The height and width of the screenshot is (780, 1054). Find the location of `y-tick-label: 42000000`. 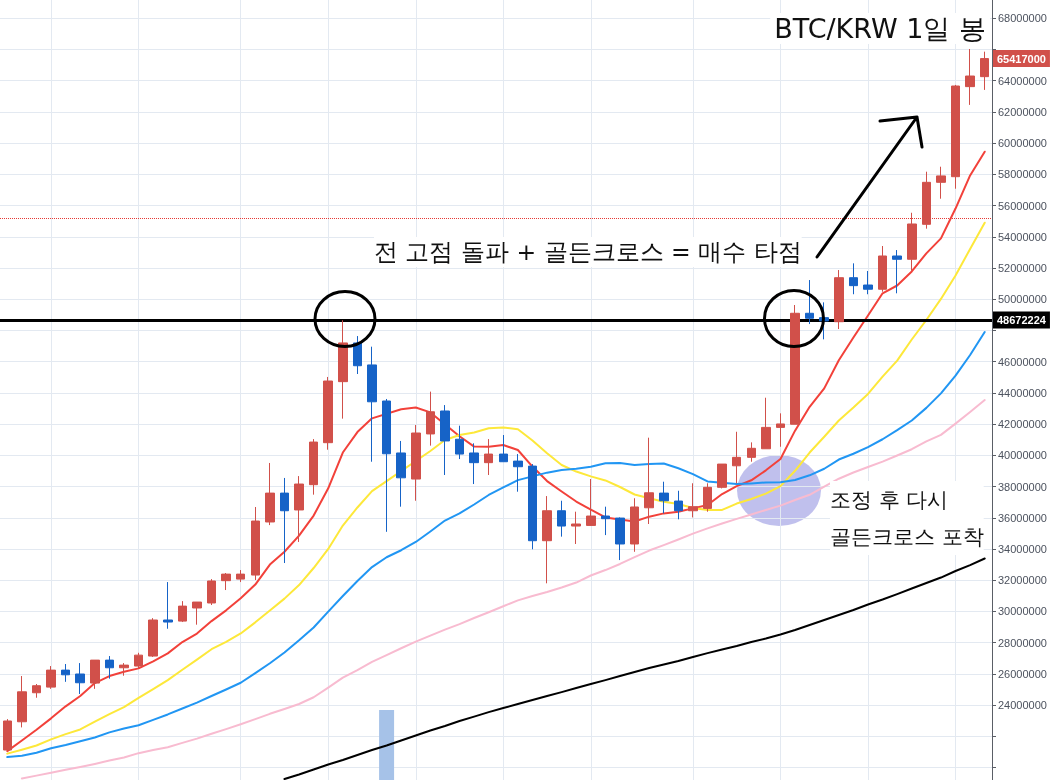

y-tick-label: 42000000 is located at coordinates (1022, 424).